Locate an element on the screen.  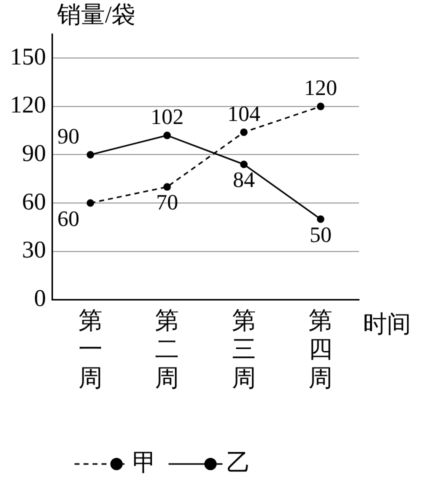
data-label: 102 is located at coordinates (167, 117).